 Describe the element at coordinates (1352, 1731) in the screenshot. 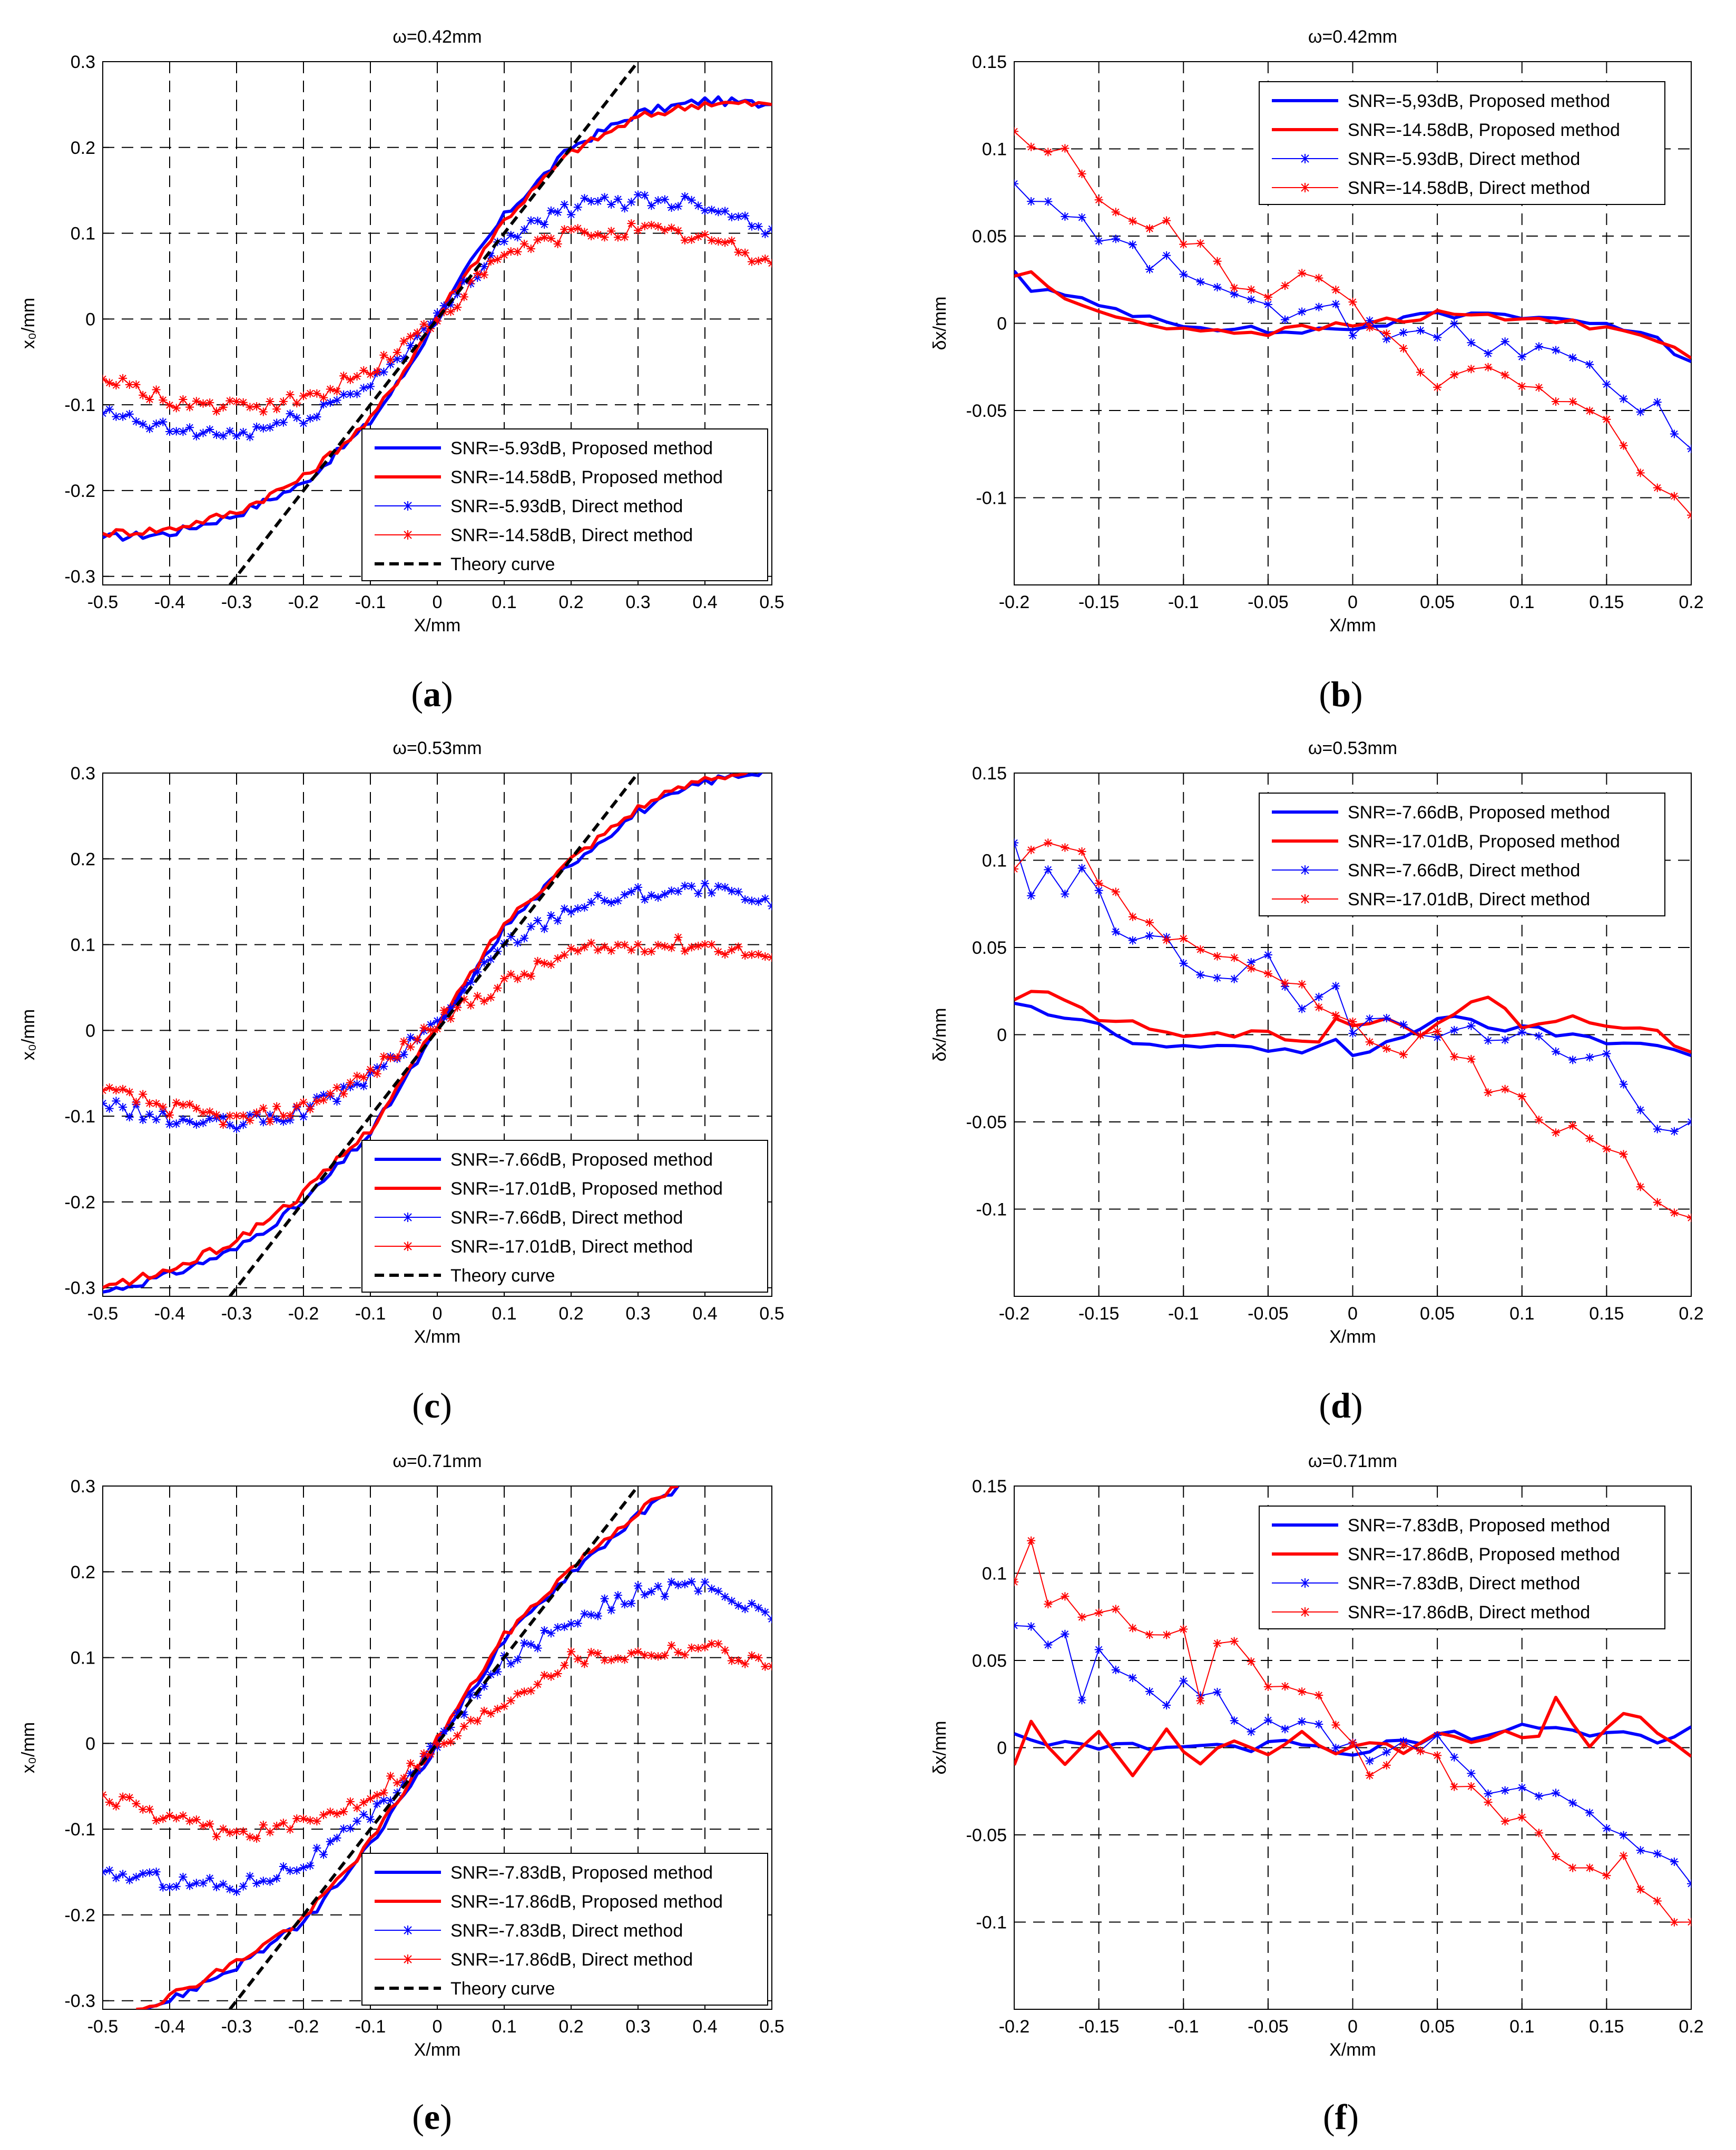

I see `series-group` at that location.